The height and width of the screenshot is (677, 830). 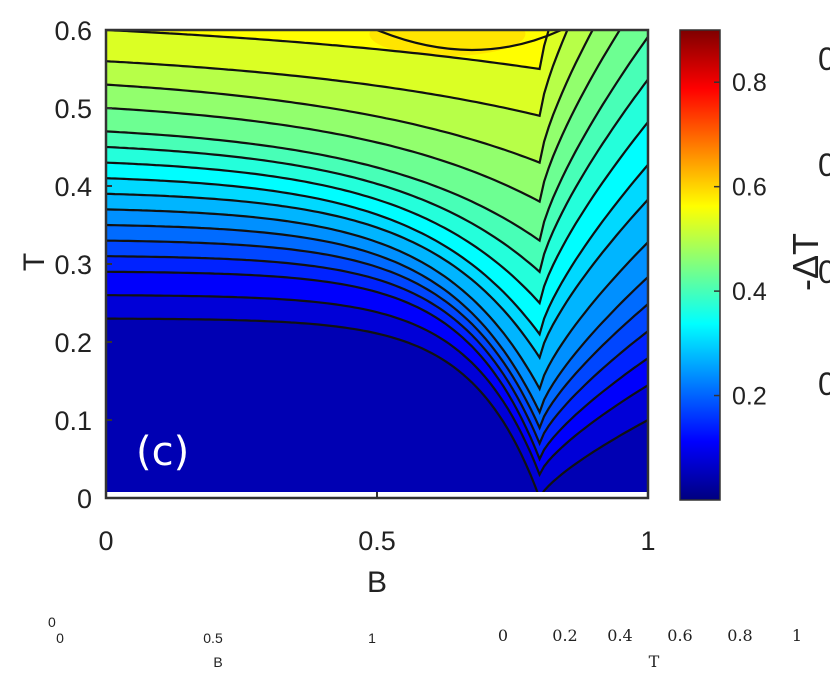 I want to click on adjacent-panel-fragments: 0 0 0 0, so click(x=824, y=221).